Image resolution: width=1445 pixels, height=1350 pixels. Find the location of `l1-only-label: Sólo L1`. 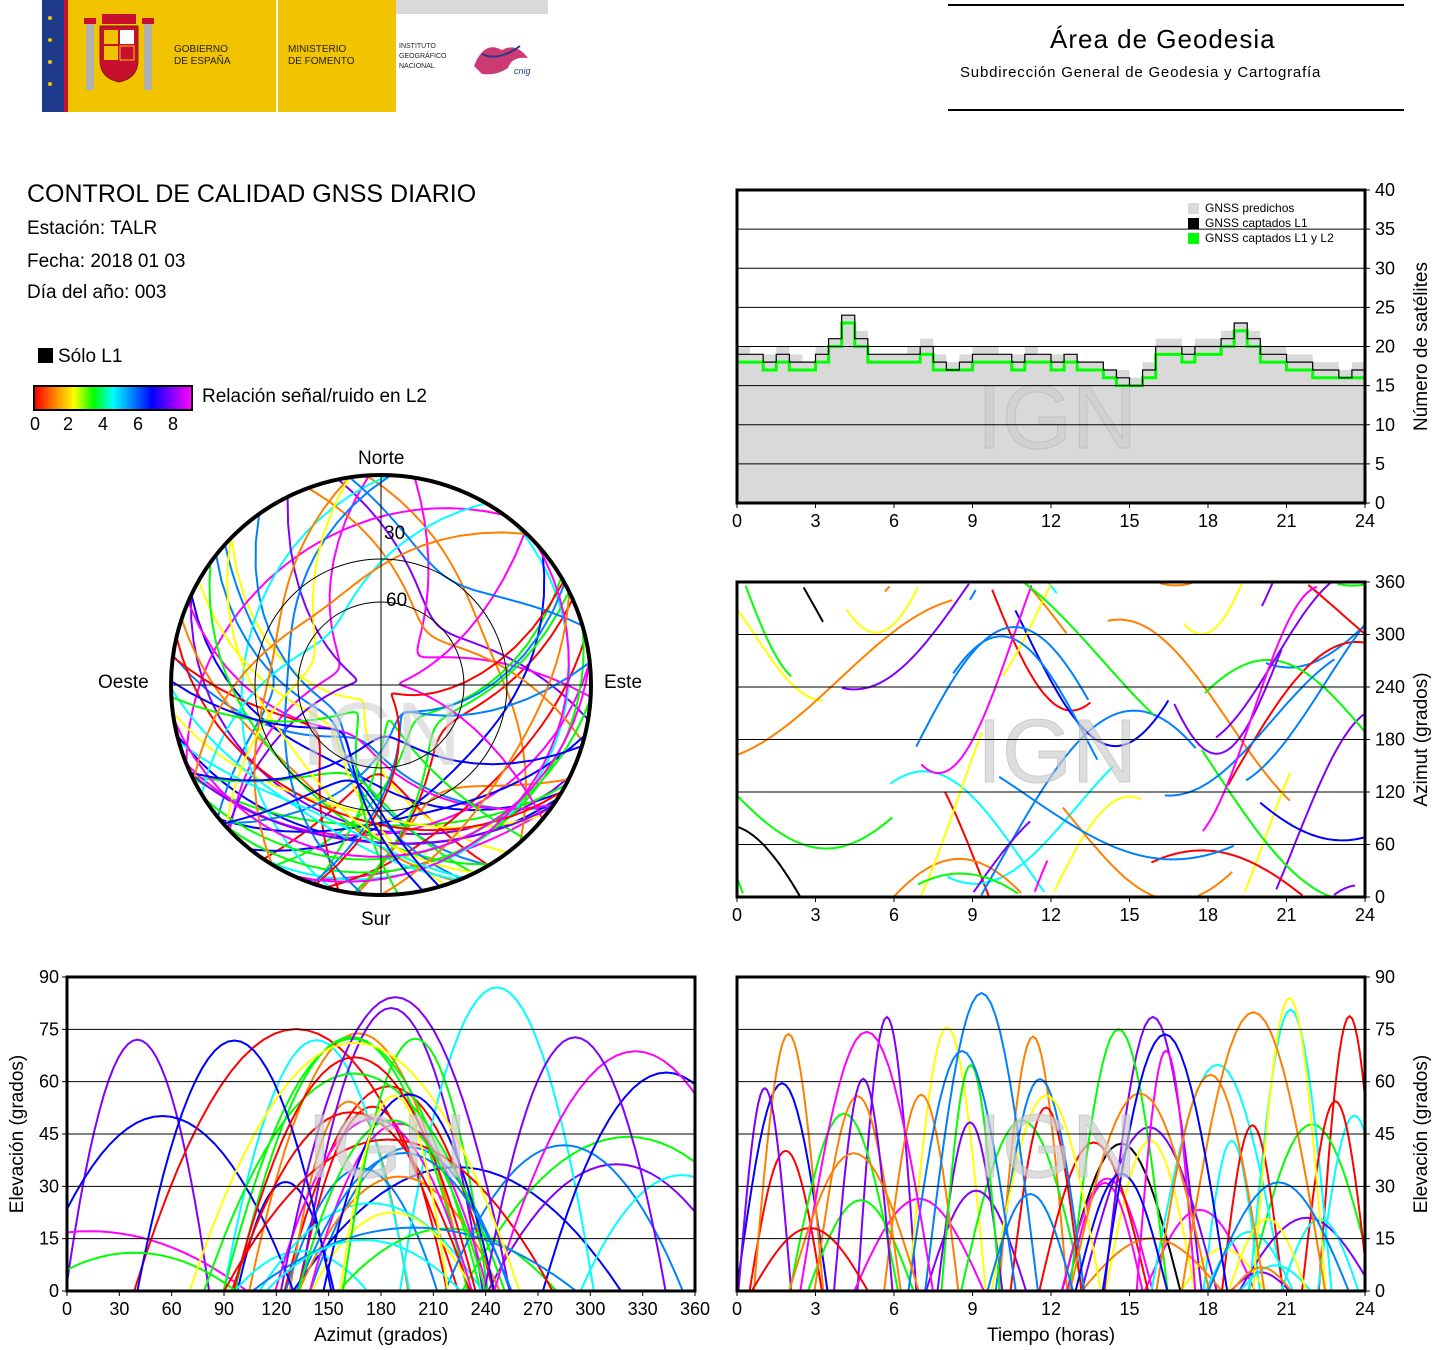

l1-only-label: Sólo L1 is located at coordinates (90, 356).